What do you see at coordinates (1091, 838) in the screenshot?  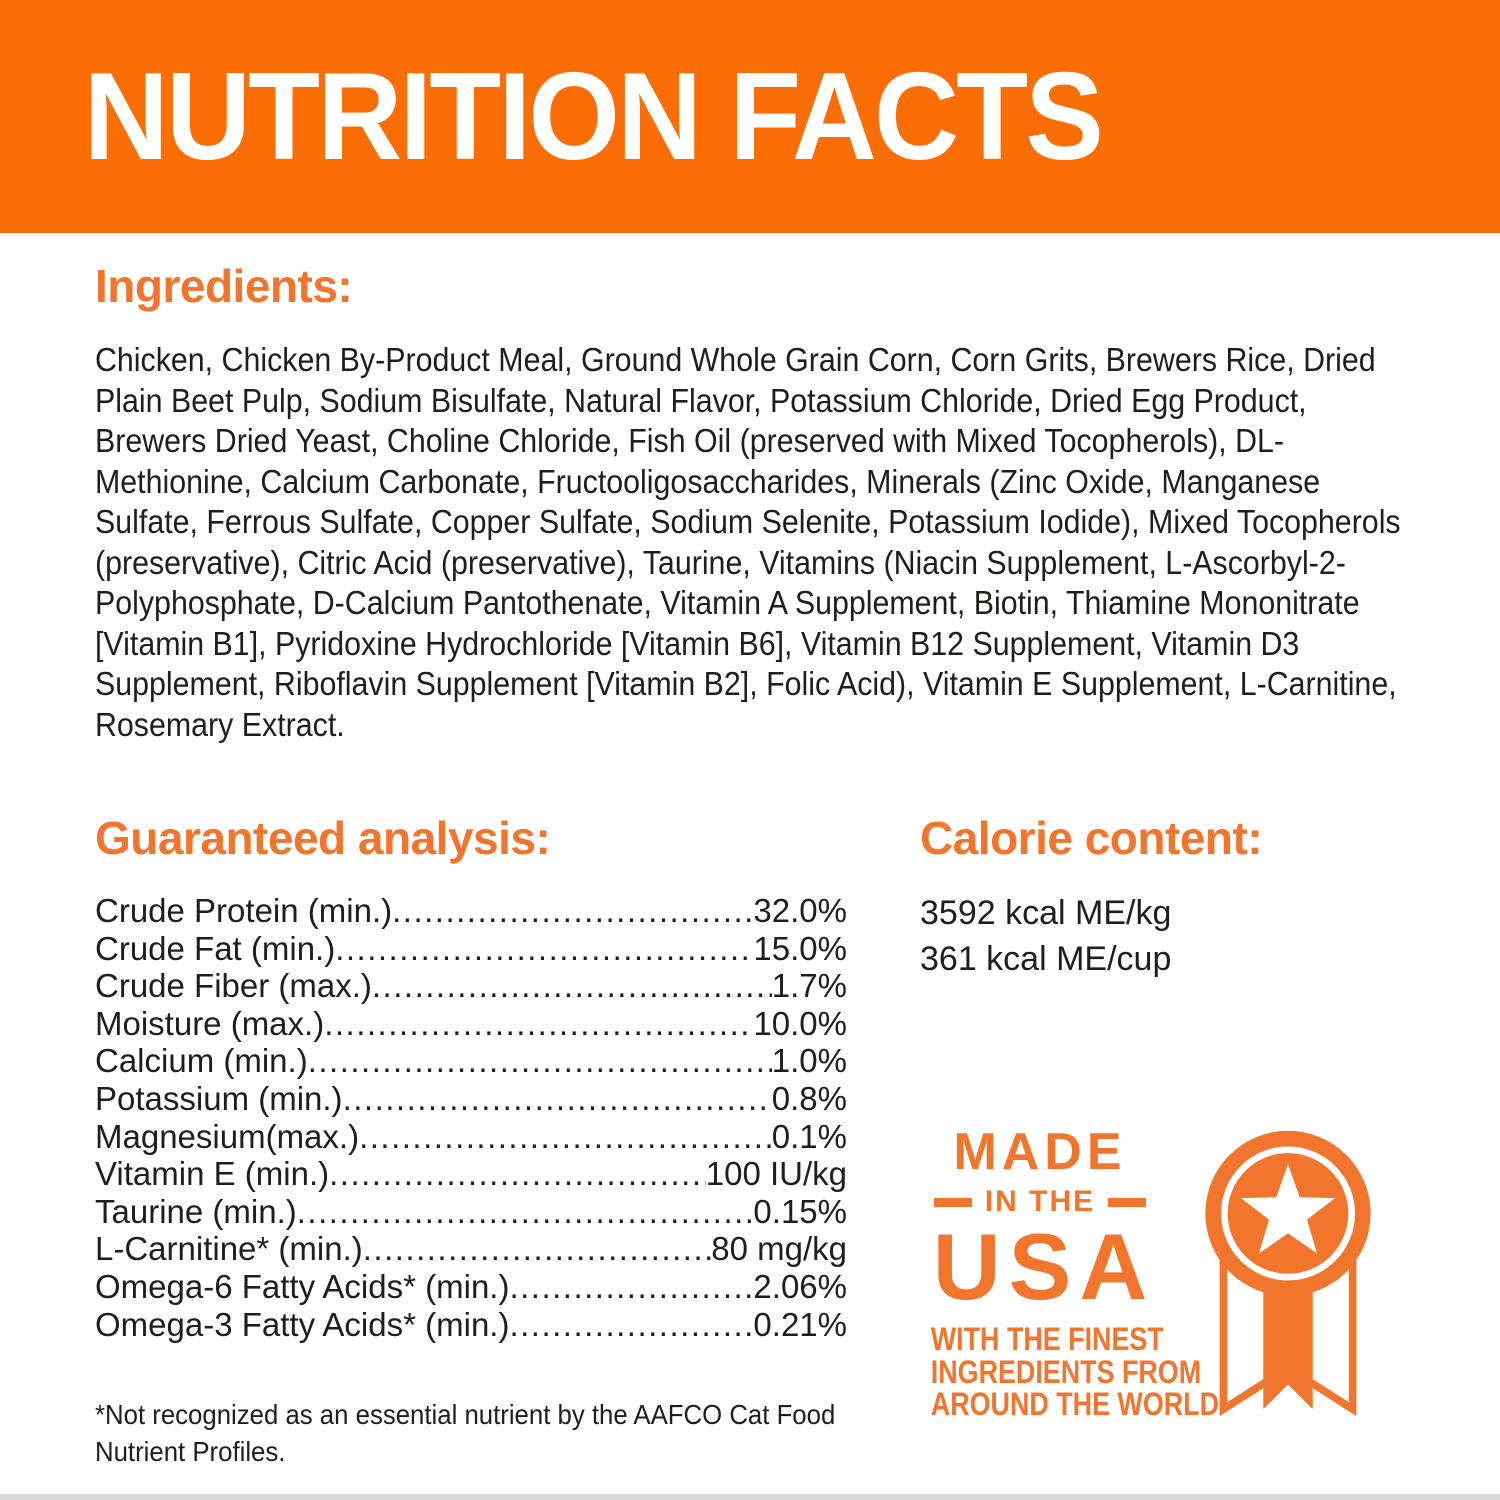 I see `calorie-content-heading: Calorie content:` at bounding box center [1091, 838].